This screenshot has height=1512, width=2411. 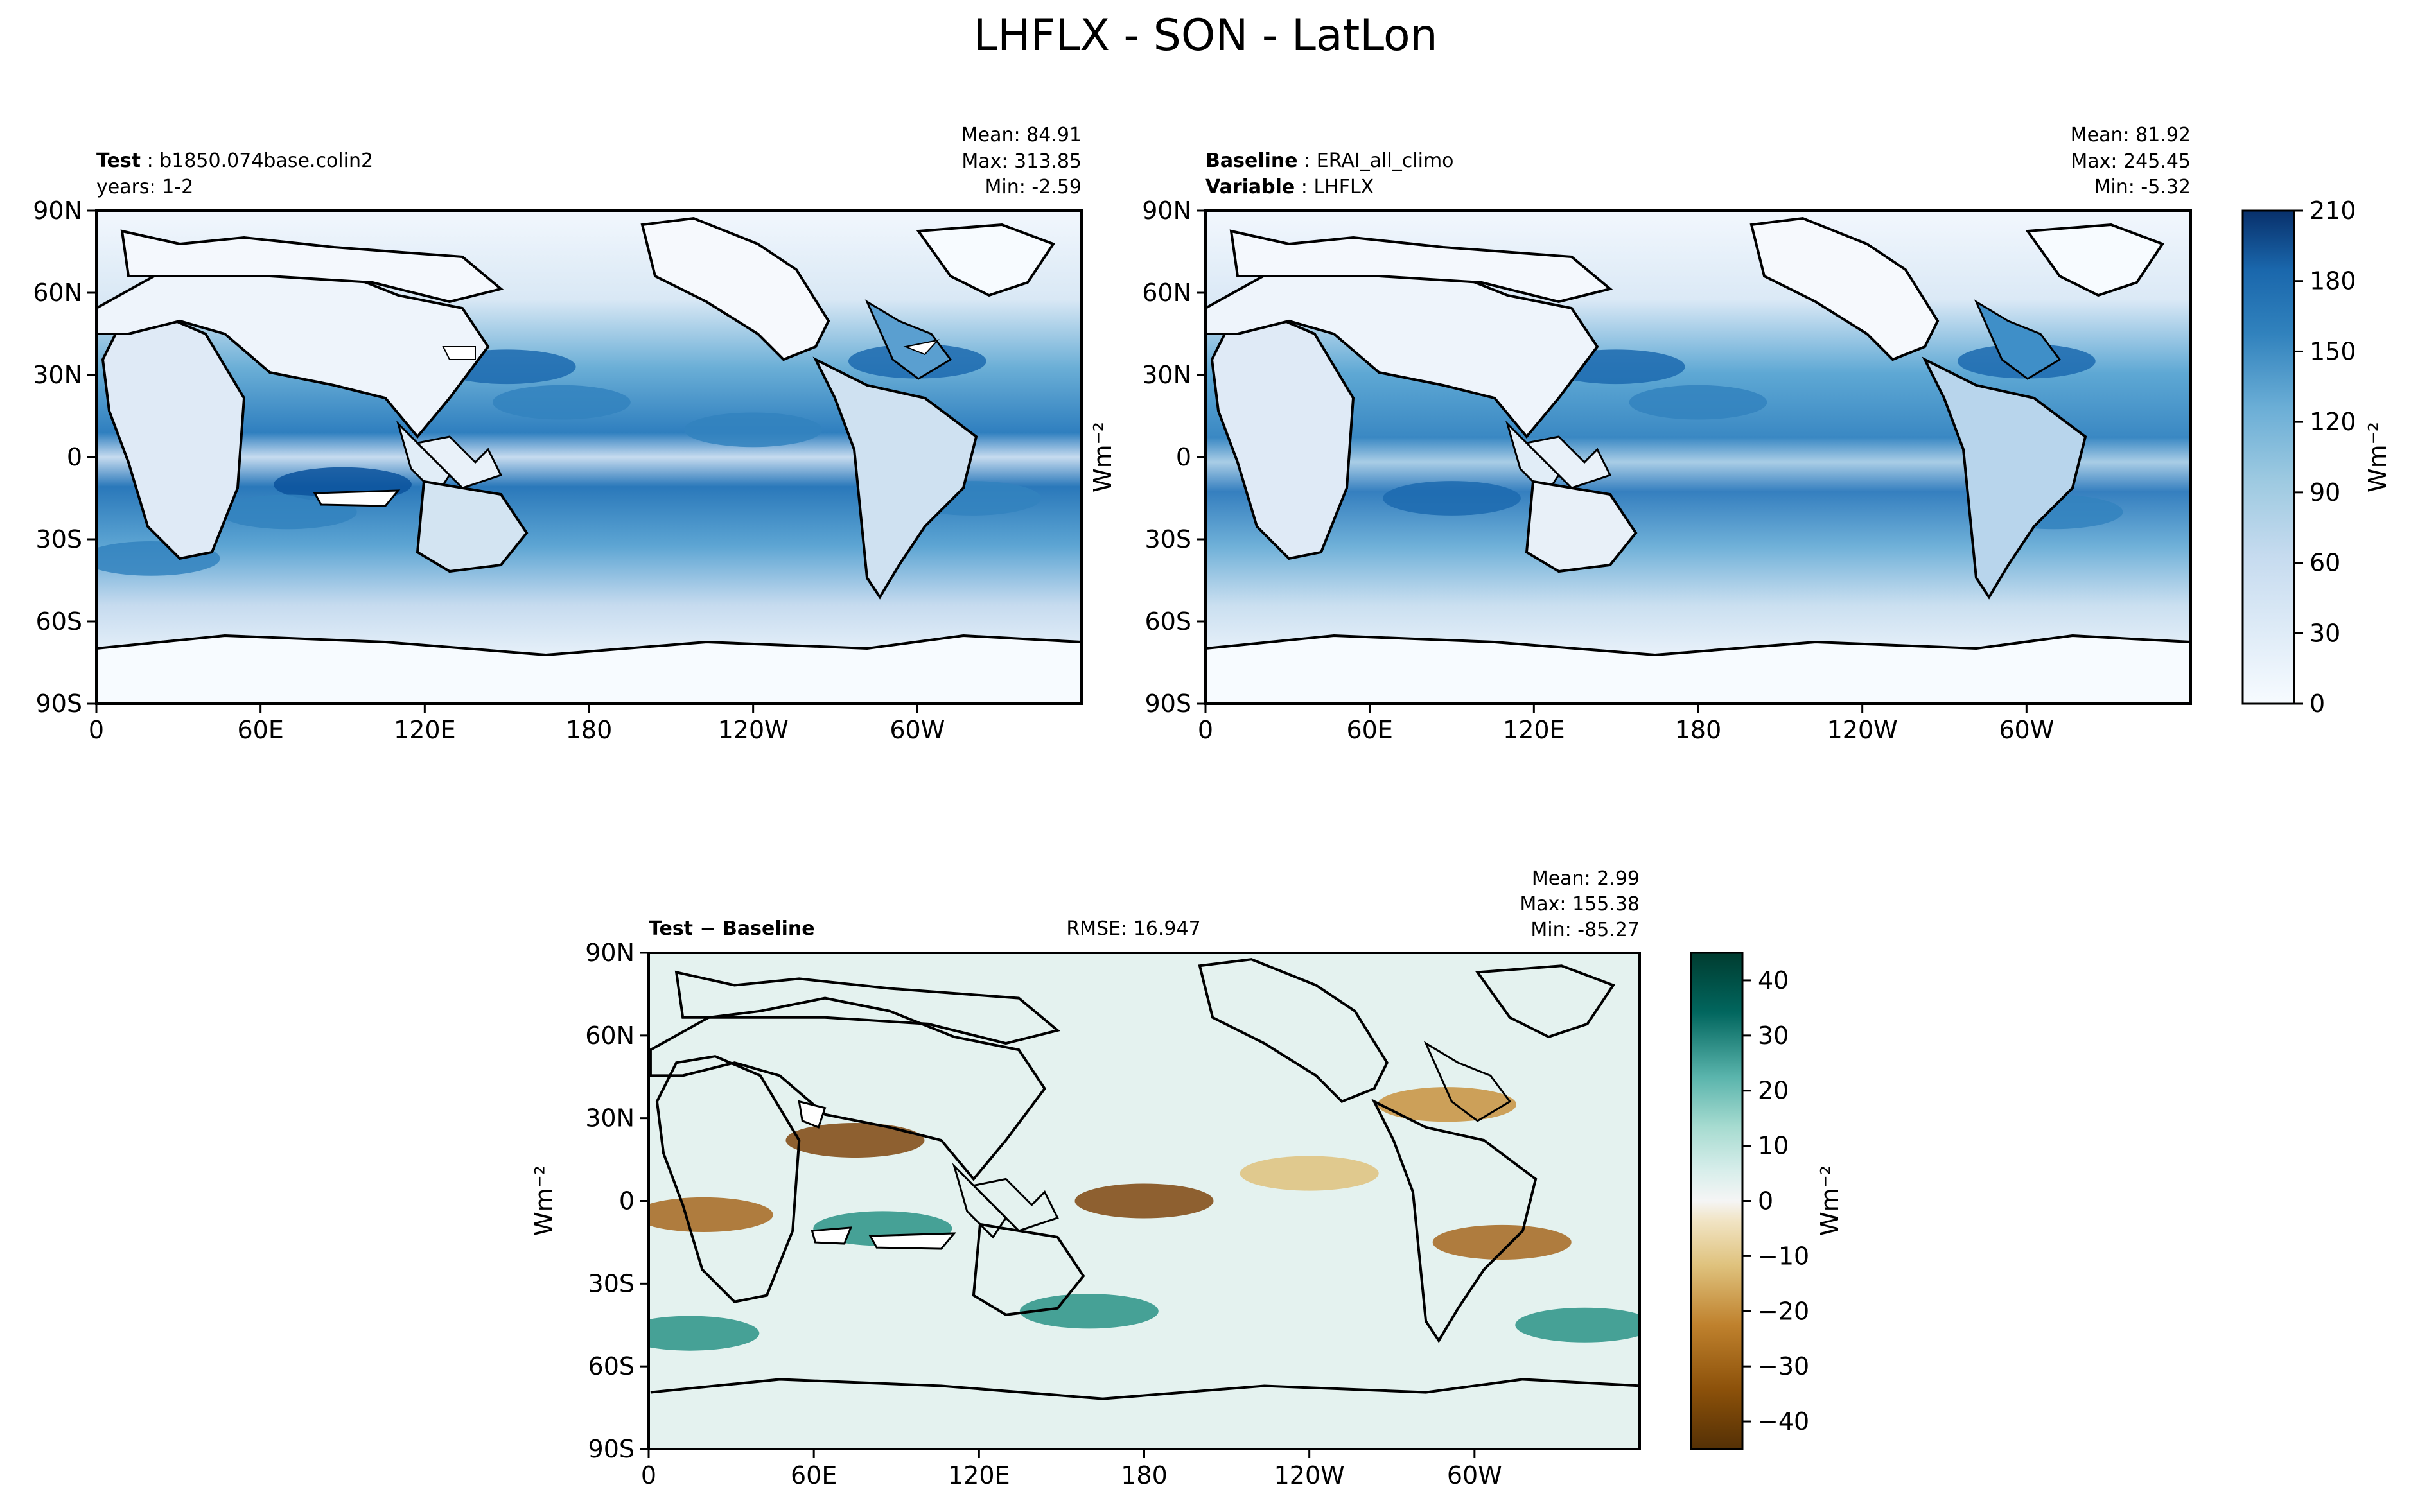 What do you see at coordinates (2378, 457) in the screenshot?
I see `colorbar-blue-label: Wm⁻²` at bounding box center [2378, 457].